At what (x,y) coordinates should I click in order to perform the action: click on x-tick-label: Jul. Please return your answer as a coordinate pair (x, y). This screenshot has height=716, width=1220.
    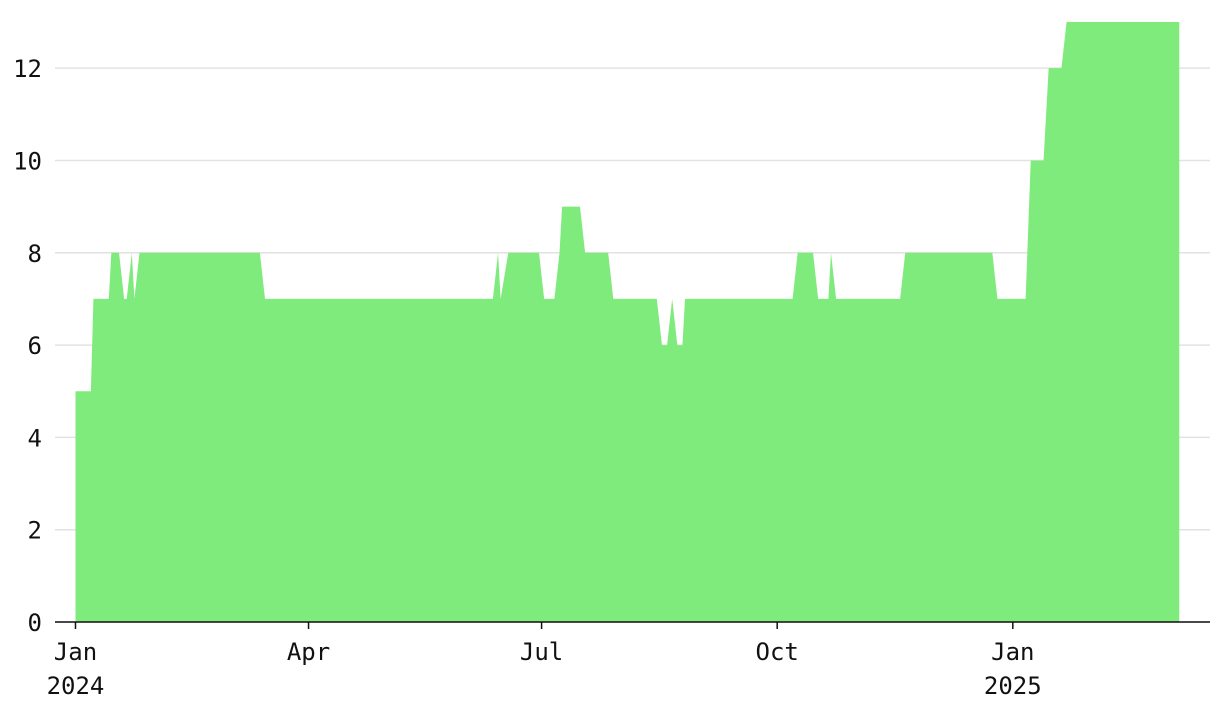
    Looking at the image, I should click on (541, 652).